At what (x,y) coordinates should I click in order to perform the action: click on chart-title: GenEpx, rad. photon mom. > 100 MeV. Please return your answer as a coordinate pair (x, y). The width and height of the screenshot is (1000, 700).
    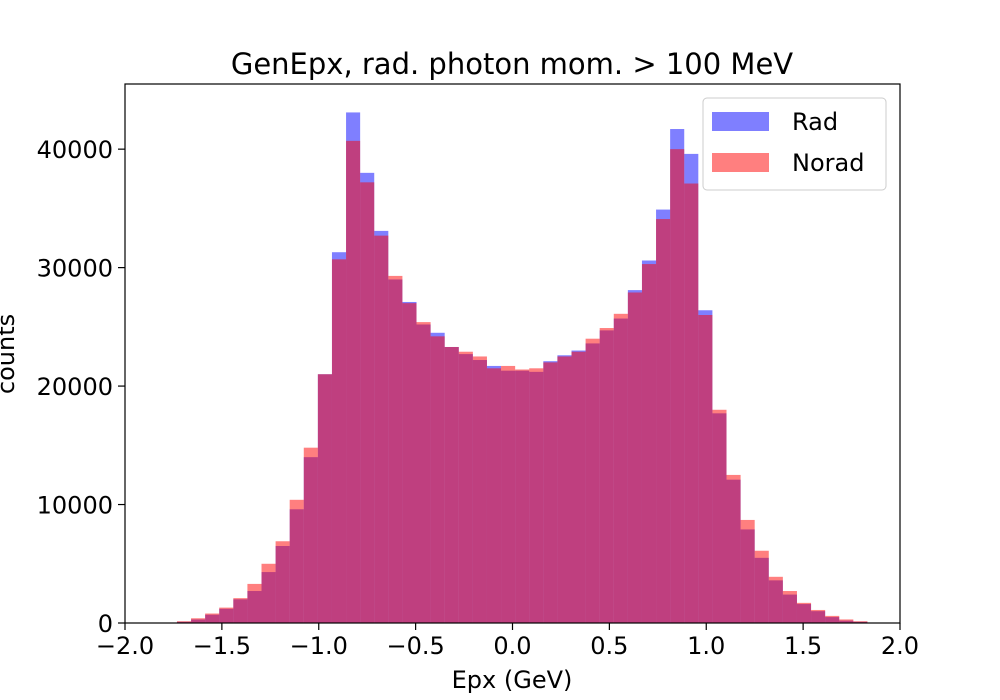
    Looking at the image, I should click on (512, 64).